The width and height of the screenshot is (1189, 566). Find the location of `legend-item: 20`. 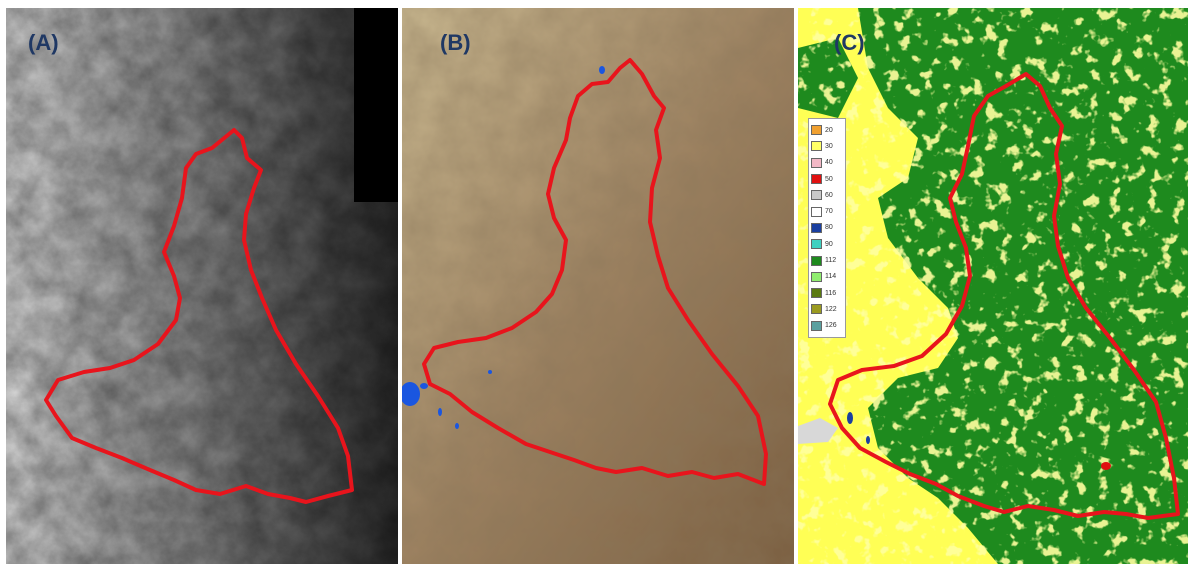

legend-item: 20 is located at coordinates (827, 130).